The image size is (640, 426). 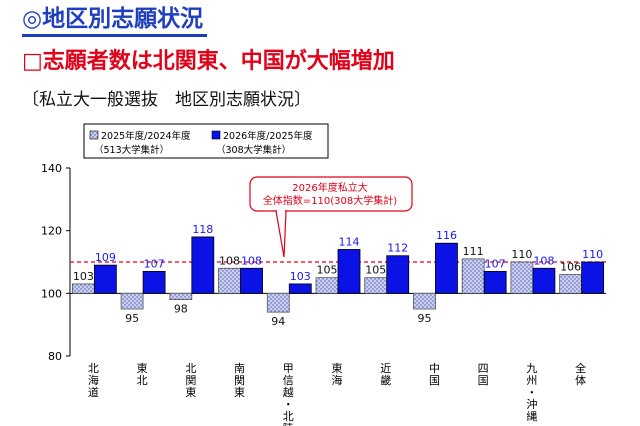 I want to click on callout-text-line1: 2026年度私立大, so click(x=329, y=187).